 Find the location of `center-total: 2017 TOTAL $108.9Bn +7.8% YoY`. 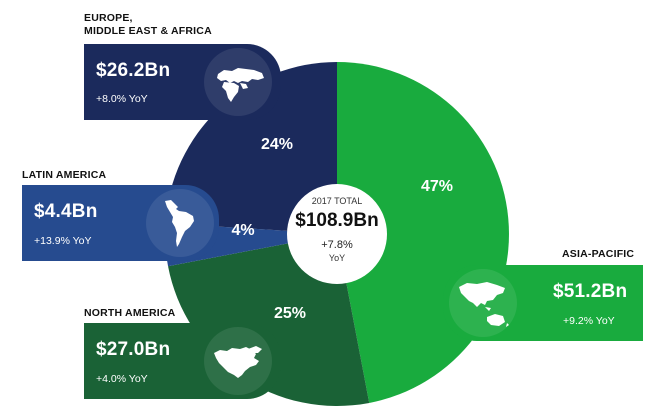

center-total: 2017 TOTAL $108.9Bn +7.8% YoY is located at coordinates (337, 234).